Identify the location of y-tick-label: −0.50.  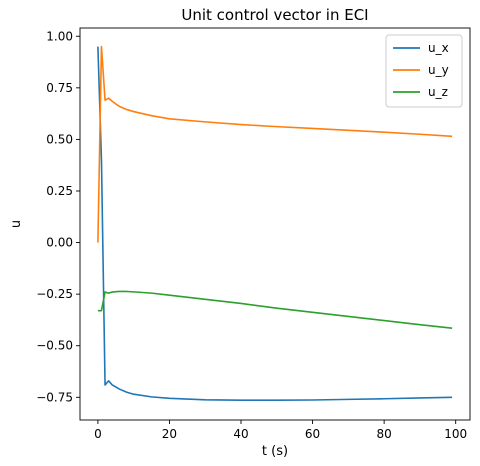
(54, 346).